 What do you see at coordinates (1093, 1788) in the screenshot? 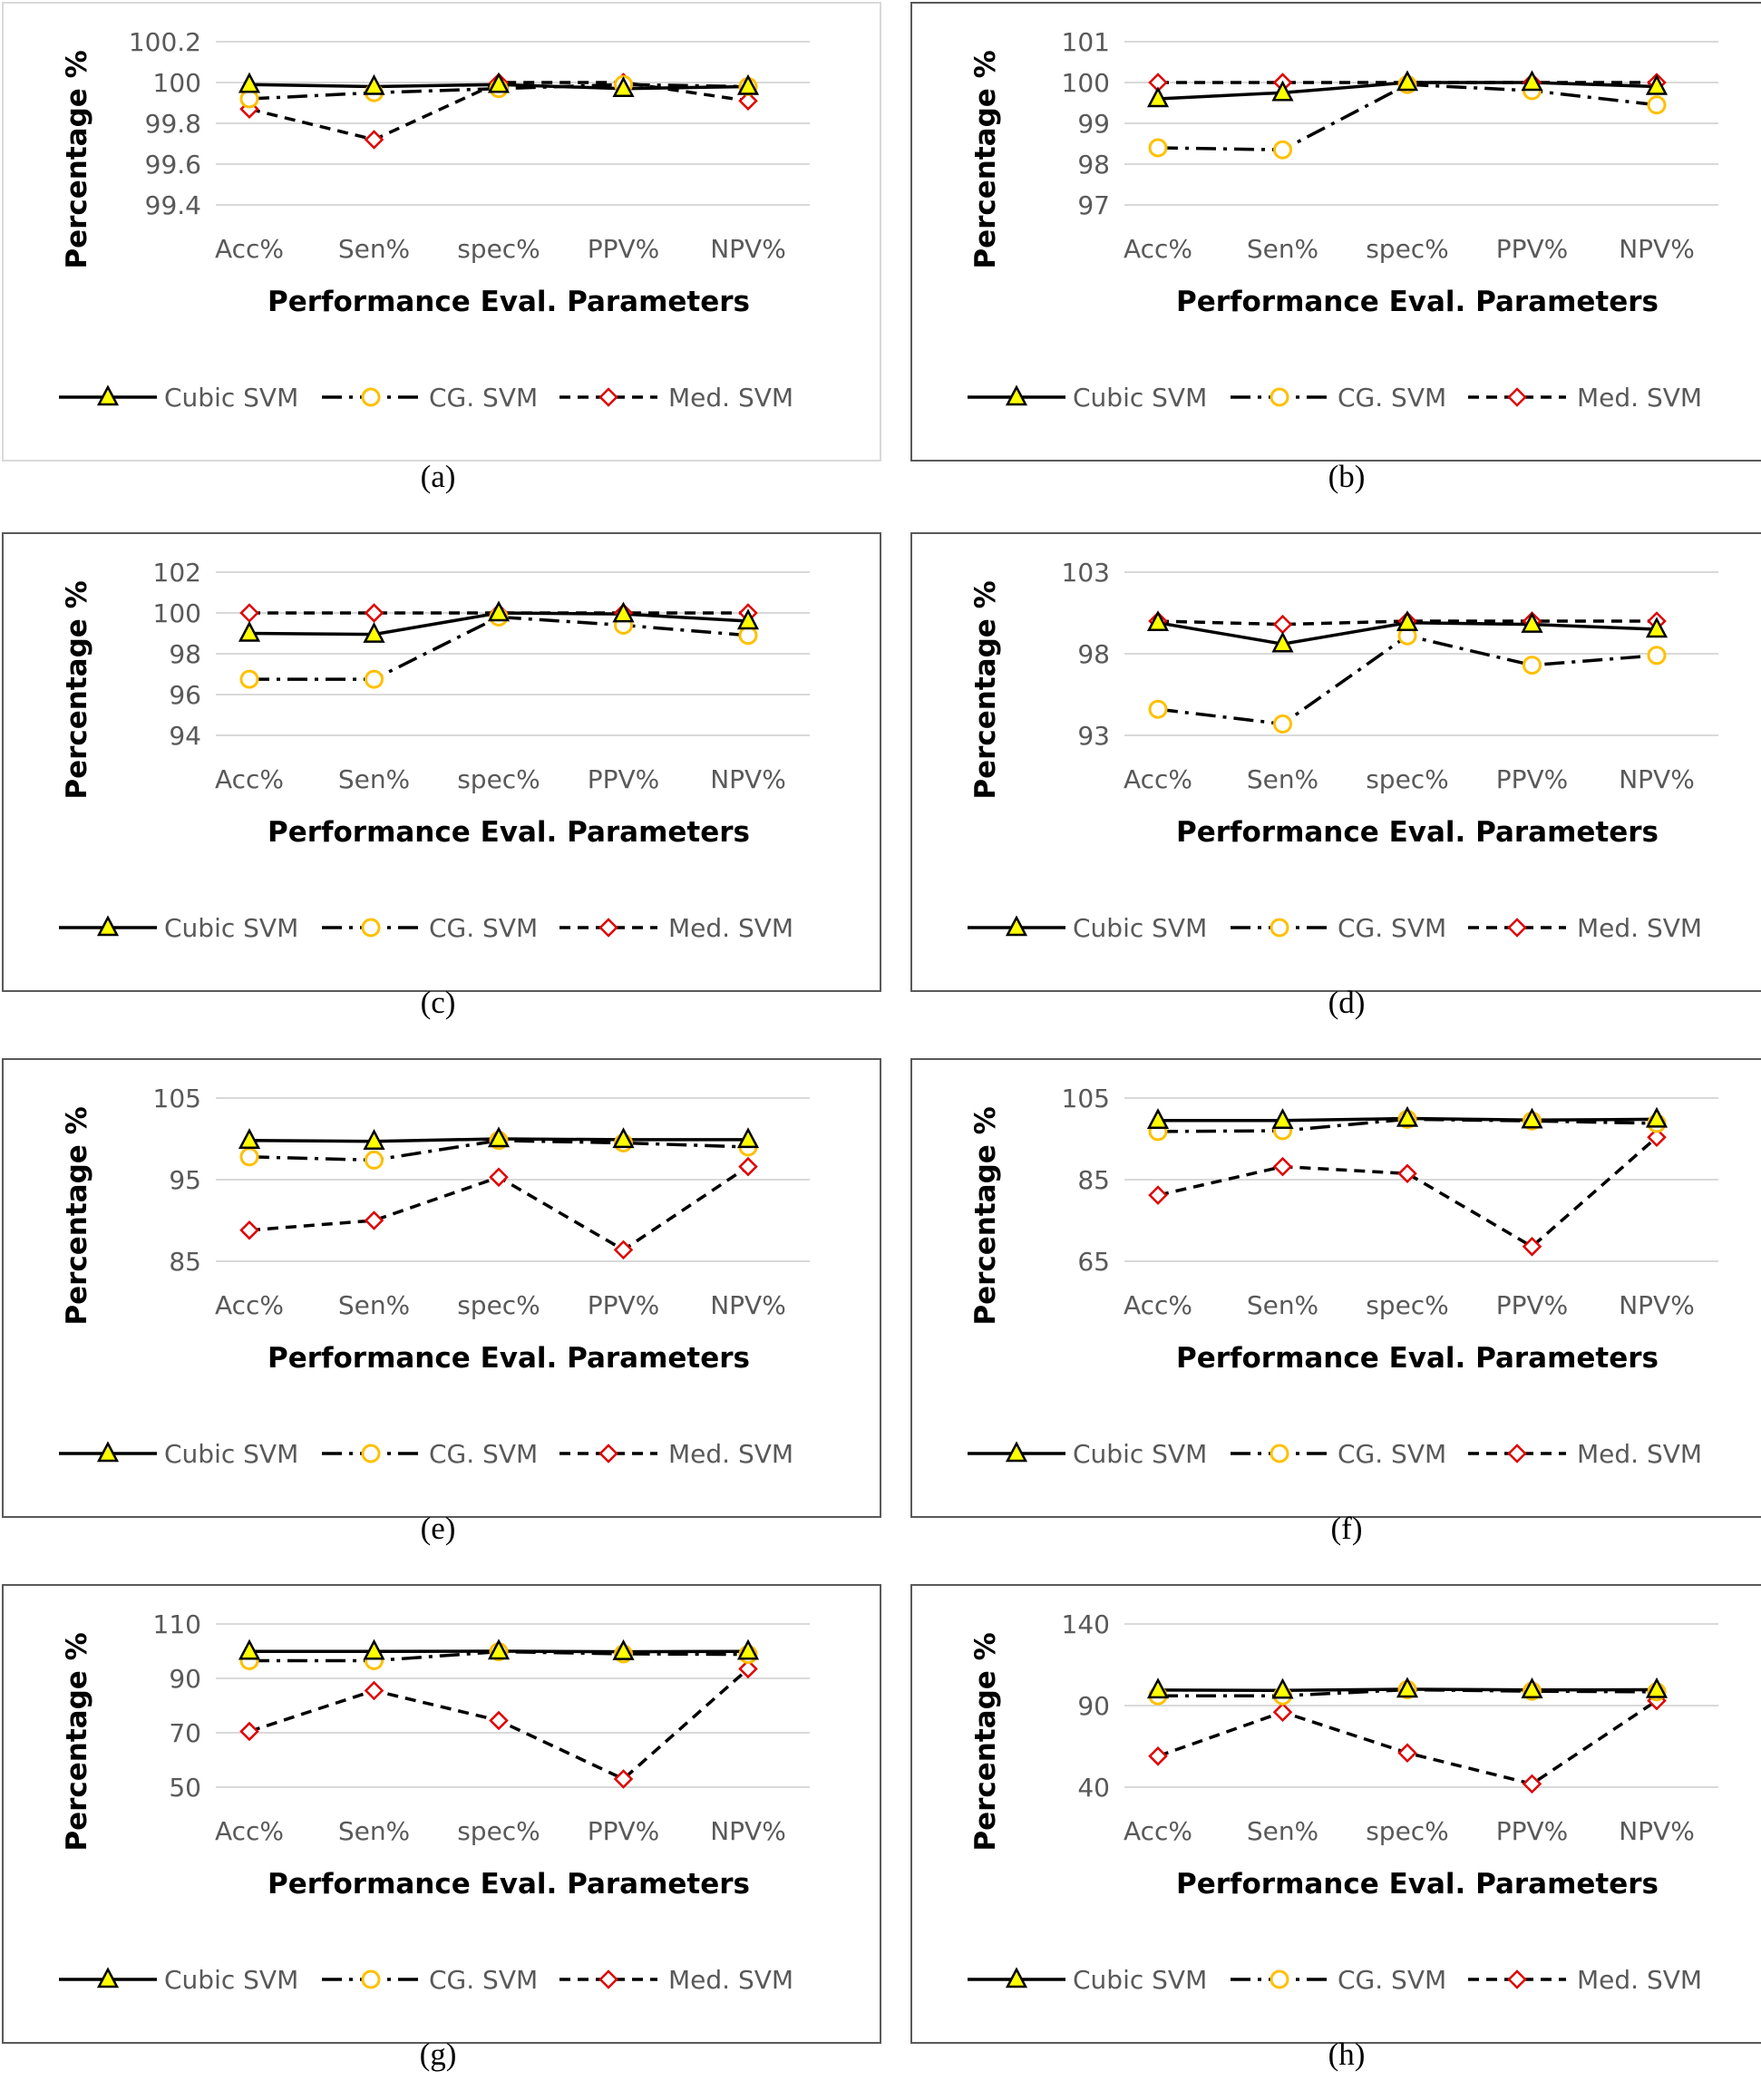
I see `y-tick-label: 40` at bounding box center [1093, 1788].